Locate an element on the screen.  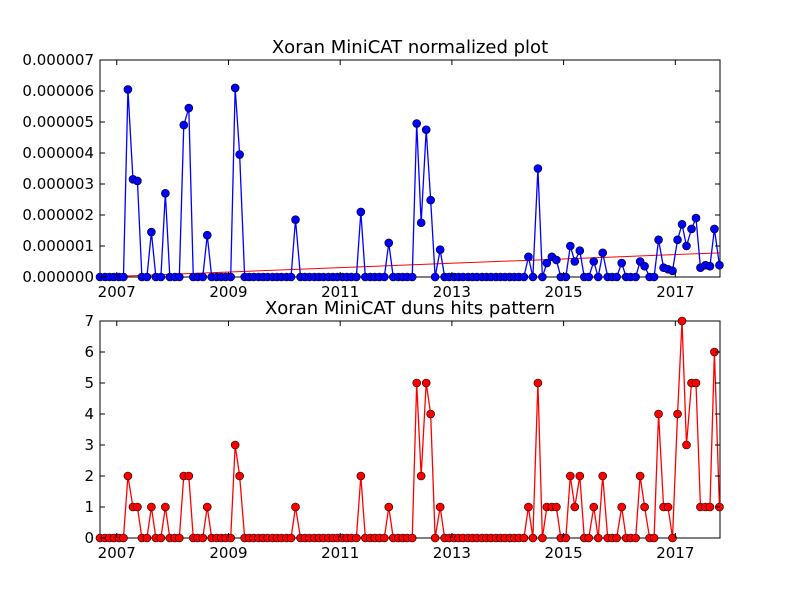
normalized-x-tick-label: 2011 is located at coordinates (340, 292).